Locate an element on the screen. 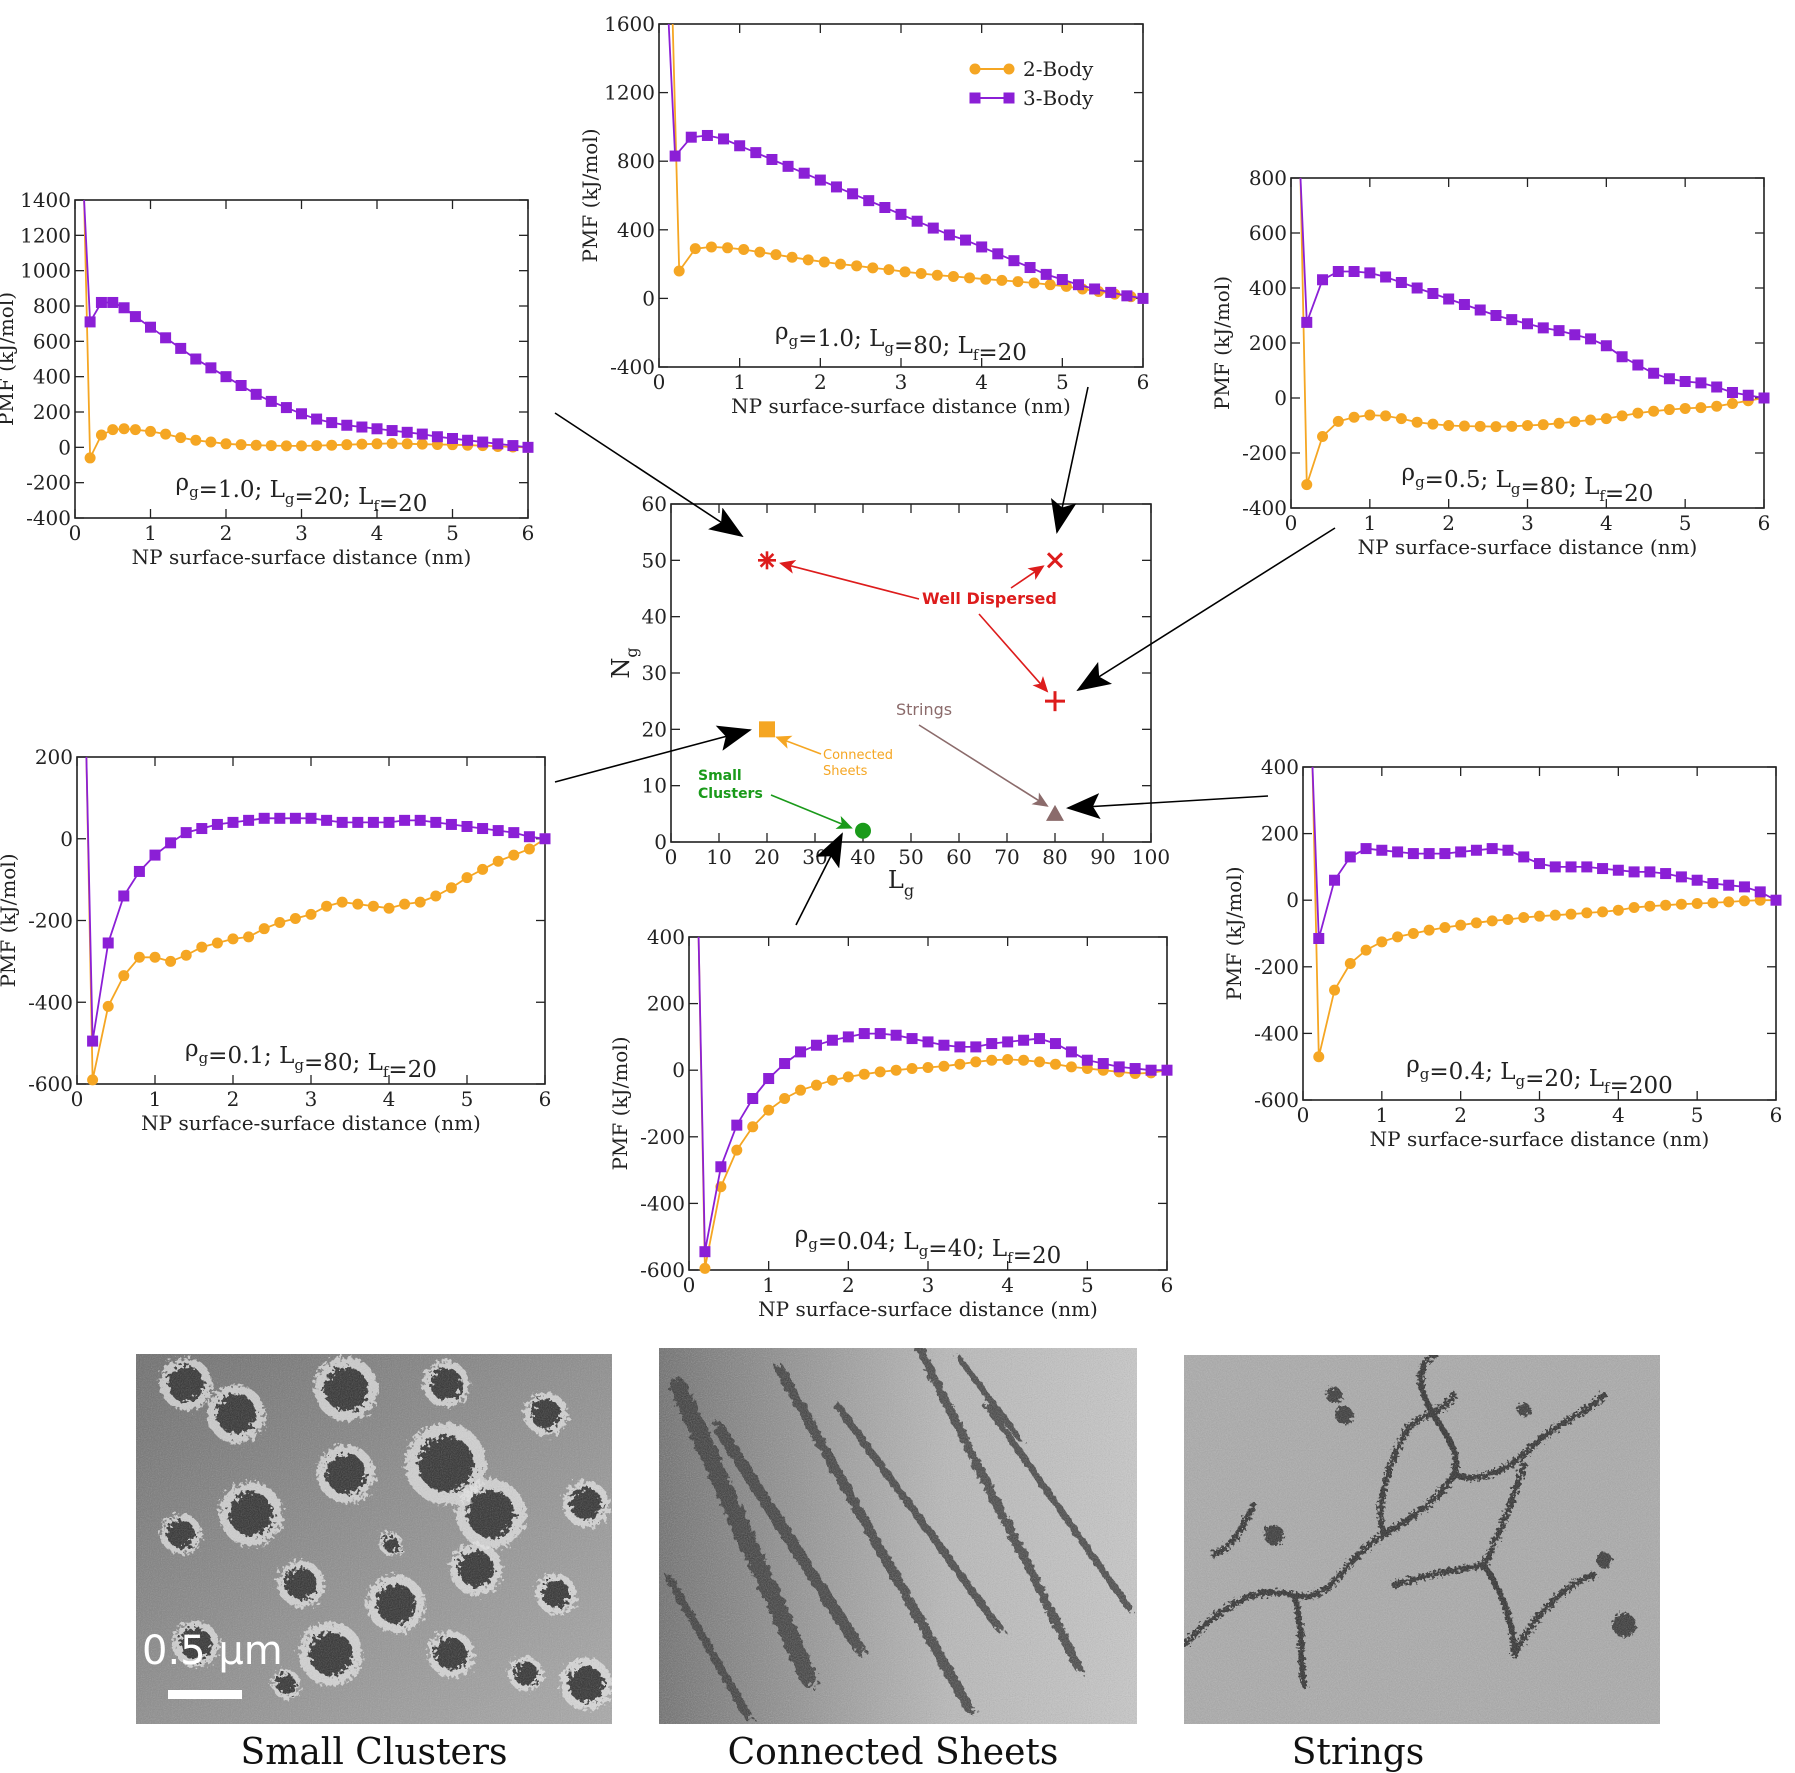  parameter-annotation: ρg=0.5; Lg=80; Lf=20 is located at coordinates (1528, 483).